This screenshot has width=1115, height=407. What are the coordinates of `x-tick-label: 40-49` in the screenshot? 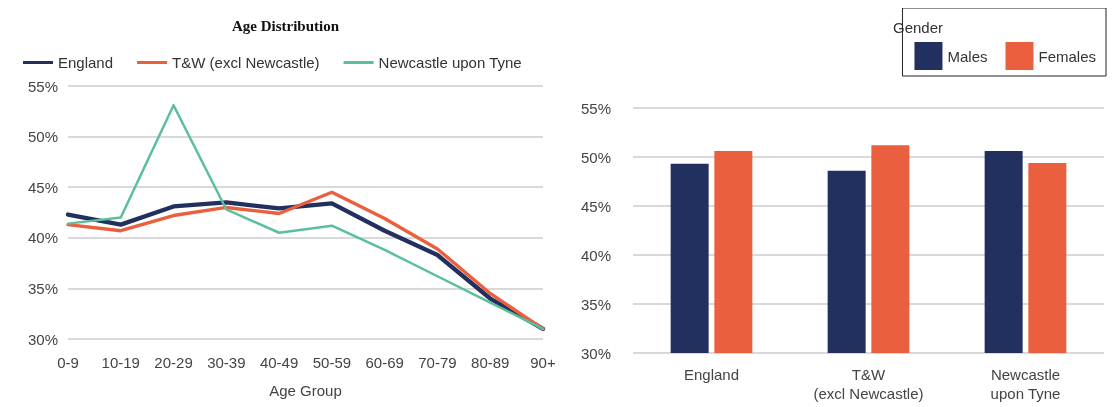 It's located at (279, 362).